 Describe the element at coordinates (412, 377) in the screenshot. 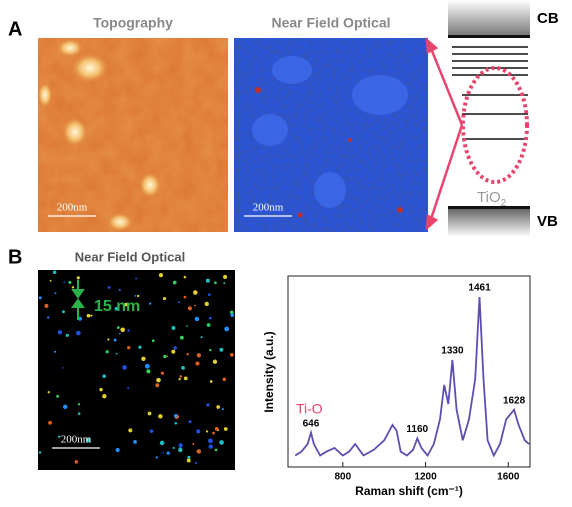

I see `spectrum-line` at that location.